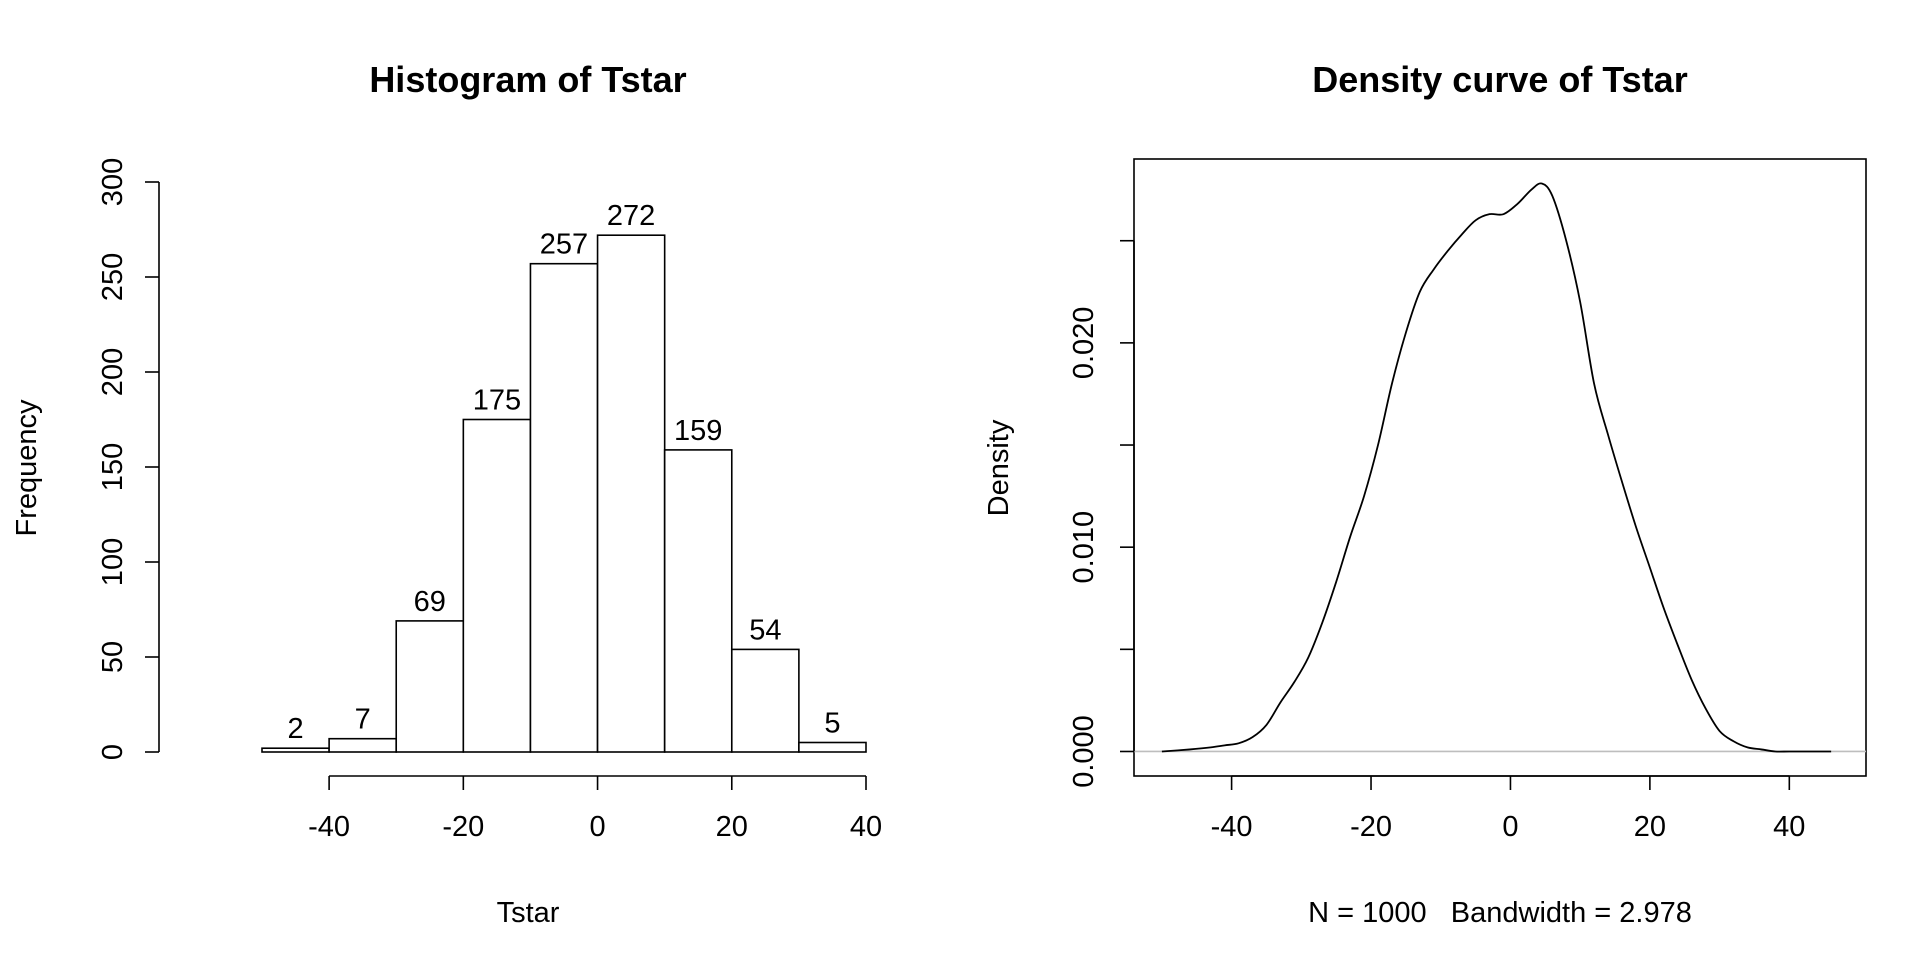 This screenshot has height=965, width=1920. Describe the element at coordinates (564, 245) in the screenshot. I see `histogram-bar-label: 257` at that location.